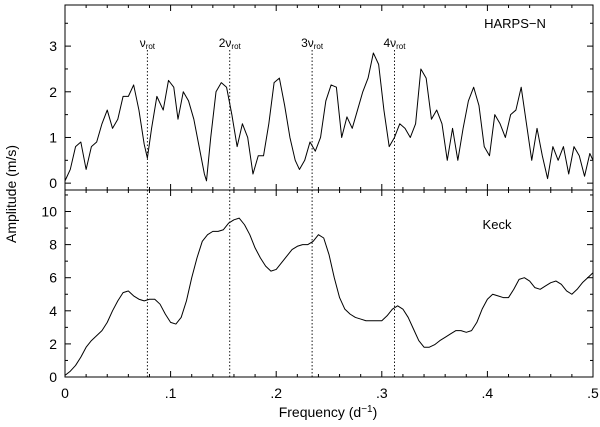 The width and height of the screenshot is (600, 427). I want to click on y-tick-label: 10, so click(49, 212).